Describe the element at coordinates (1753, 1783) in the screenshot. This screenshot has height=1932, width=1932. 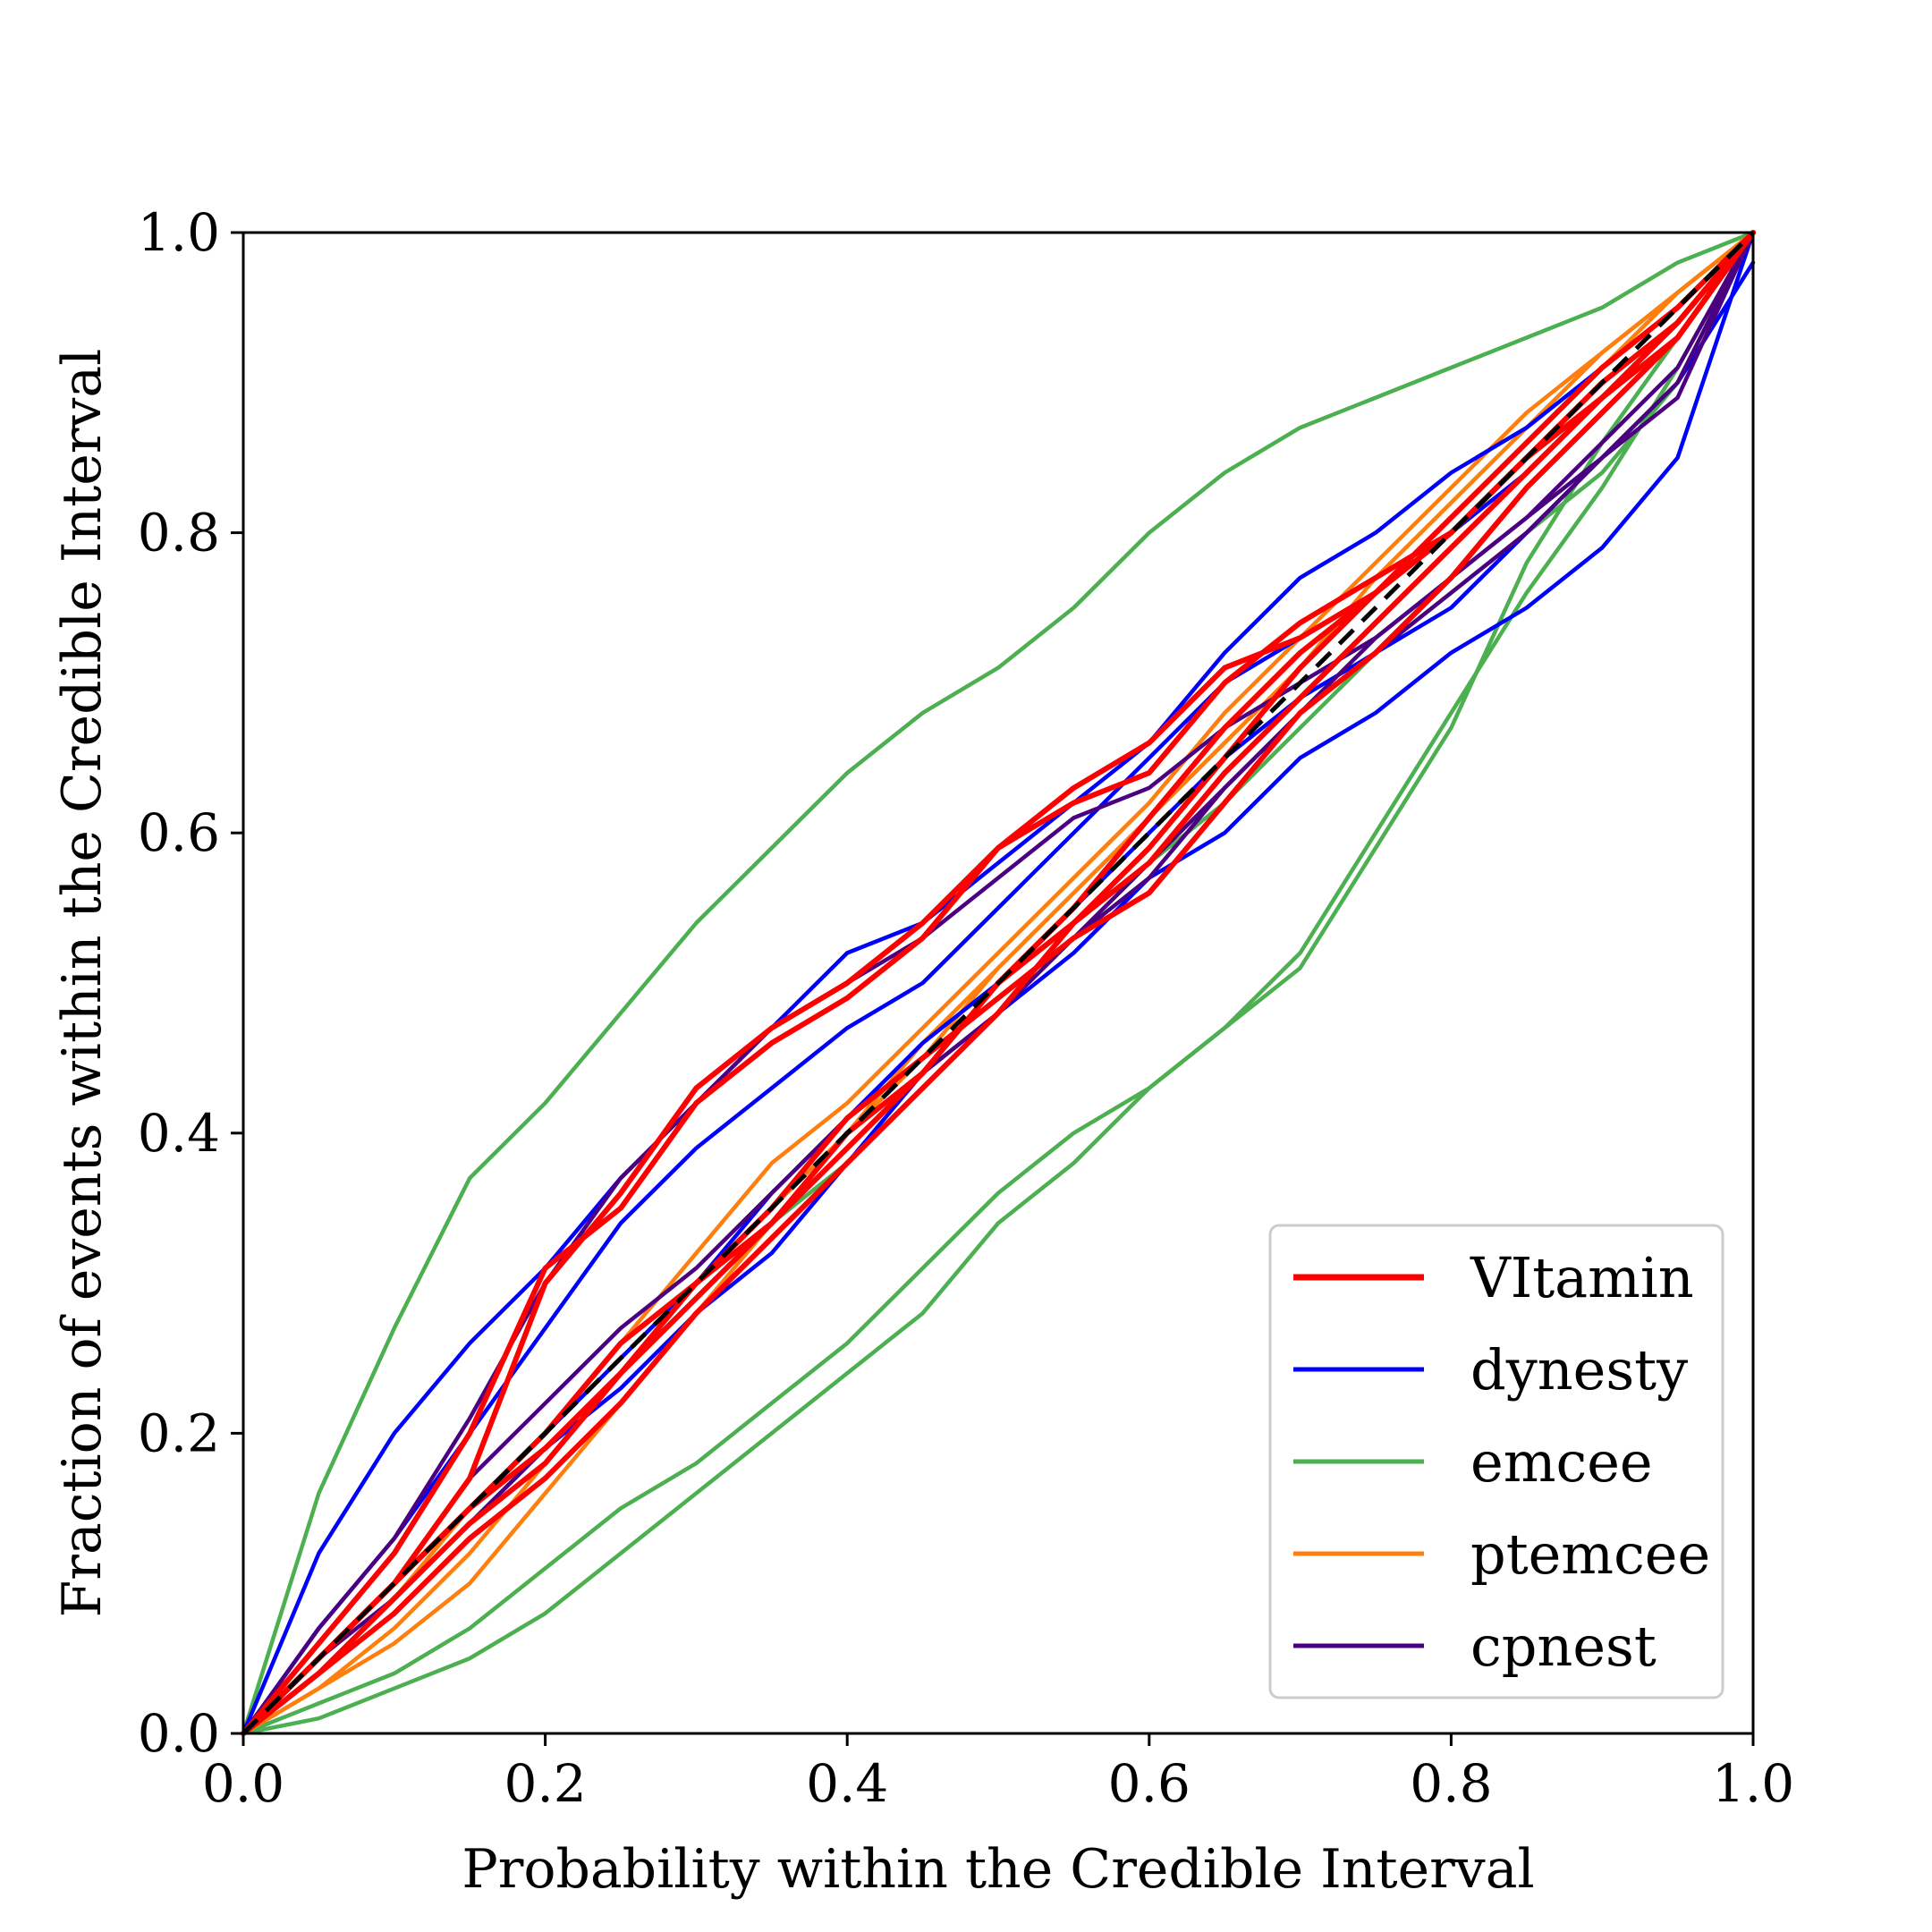
I see `x-tick-label: 1.0` at that location.